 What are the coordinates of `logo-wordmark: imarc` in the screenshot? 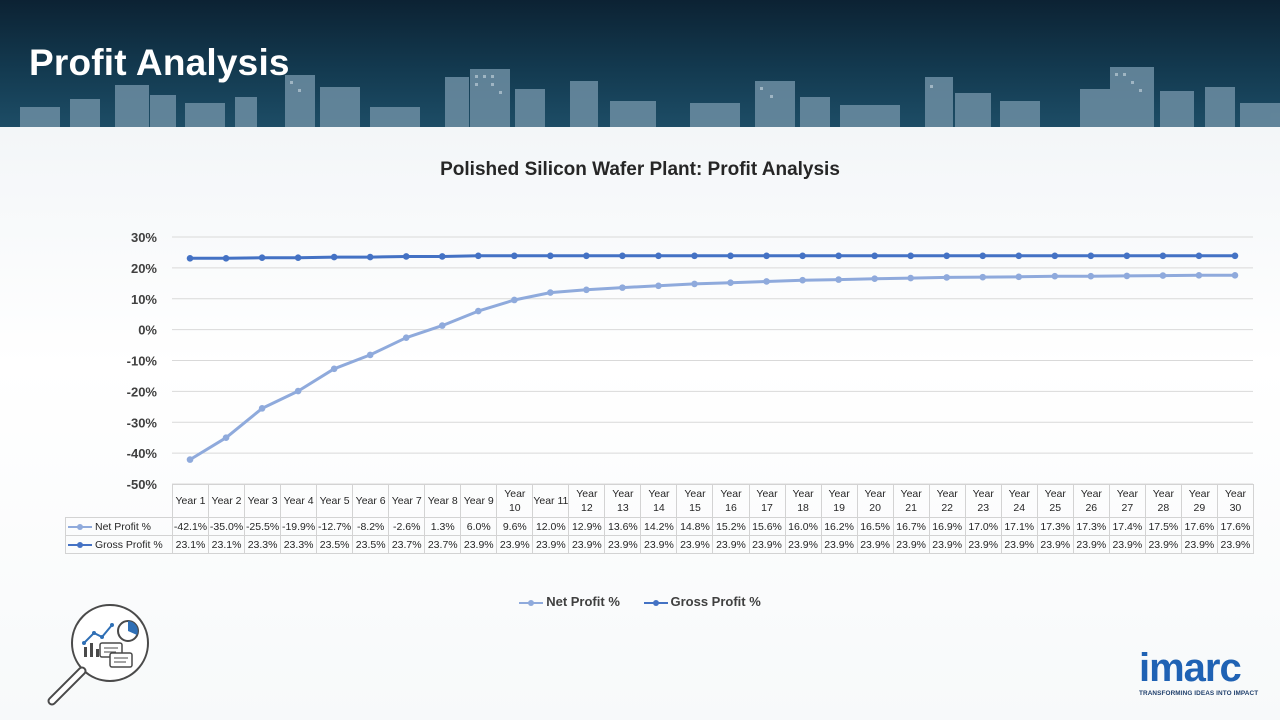 It's located at (1190, 668).